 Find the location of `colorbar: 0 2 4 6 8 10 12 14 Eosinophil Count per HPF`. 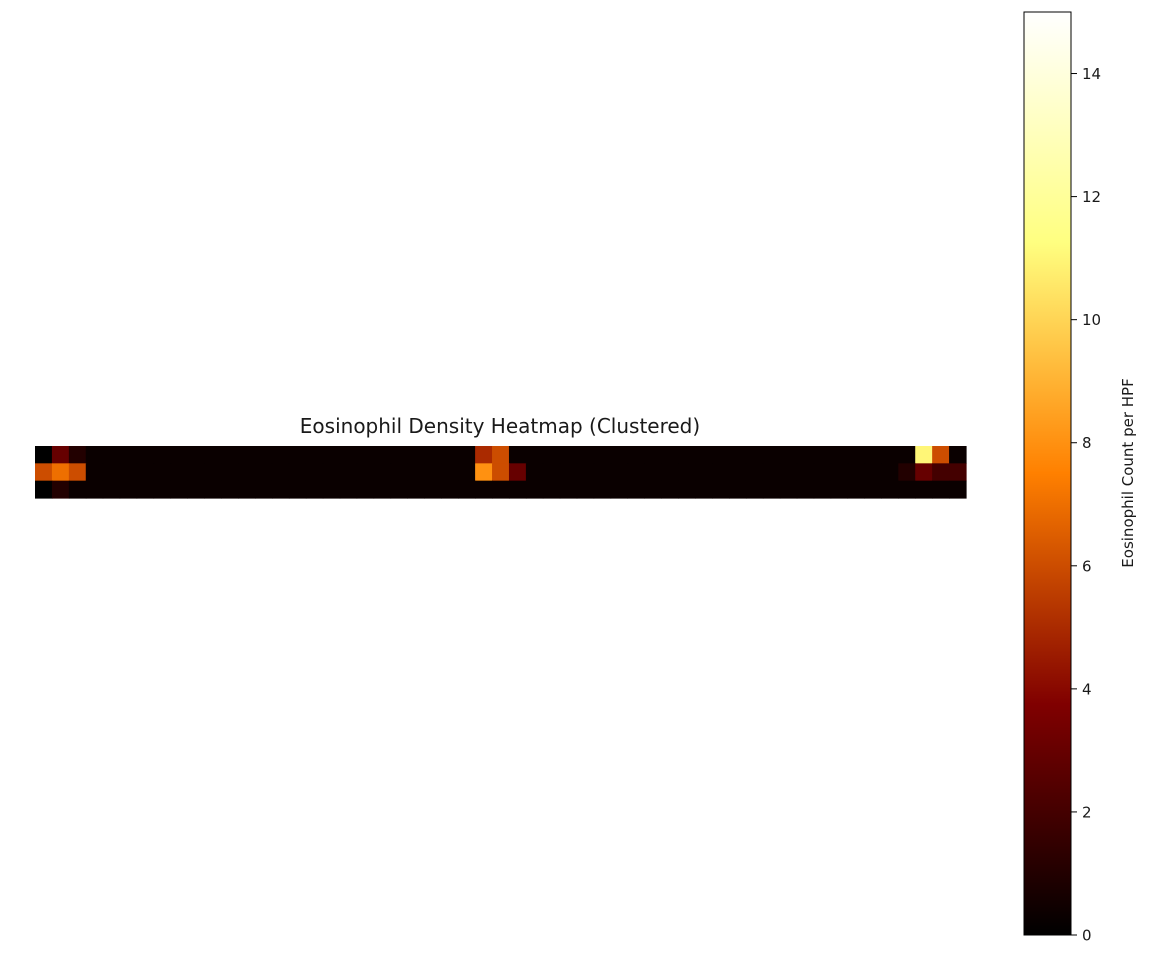

colorbar: 0 2 4 6 8 10 12 14 Eosinophil Count per HPF is located at coordinates (1080, 478).